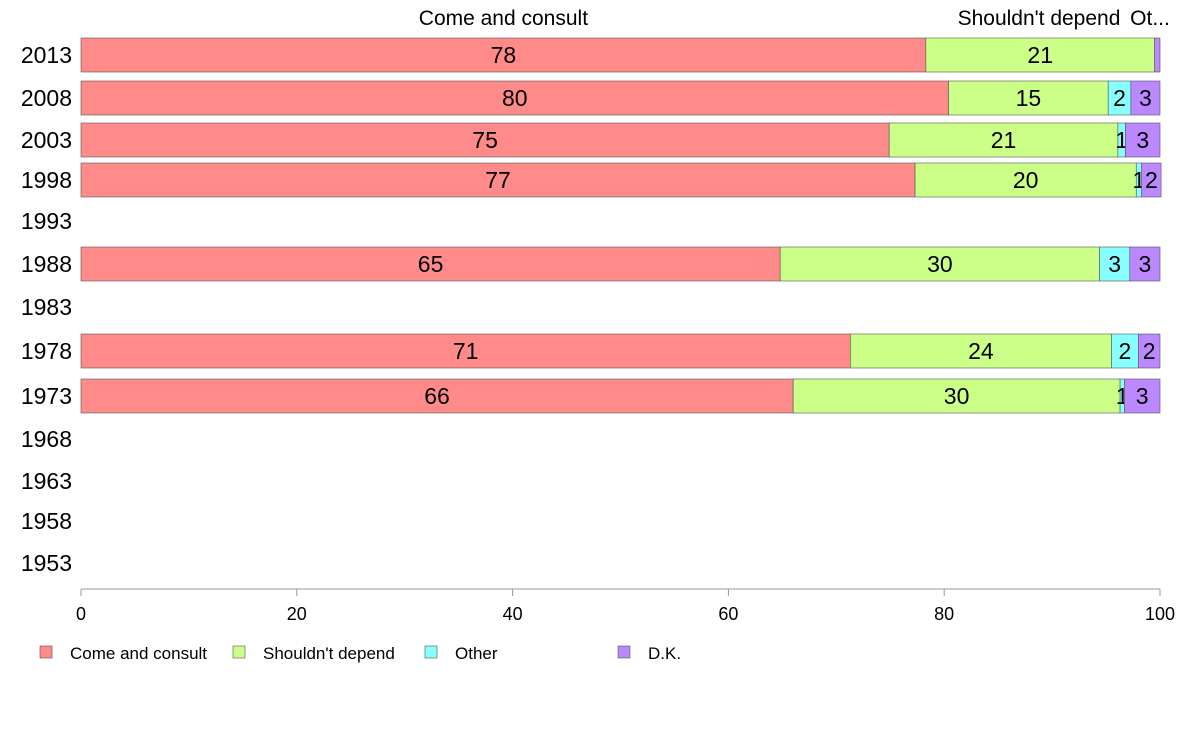  Describe the element at coordinates (46, 351) in the screenshot. I see `year-label-1978: 1978` at that location.